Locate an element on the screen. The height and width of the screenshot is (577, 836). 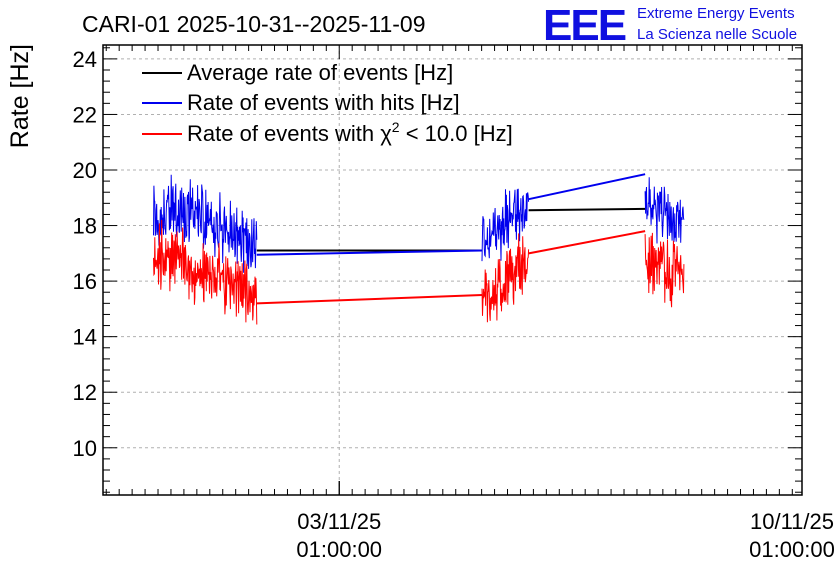
legend-label-average: Average rate of events [Hz] is located at coordinates (320, 72).